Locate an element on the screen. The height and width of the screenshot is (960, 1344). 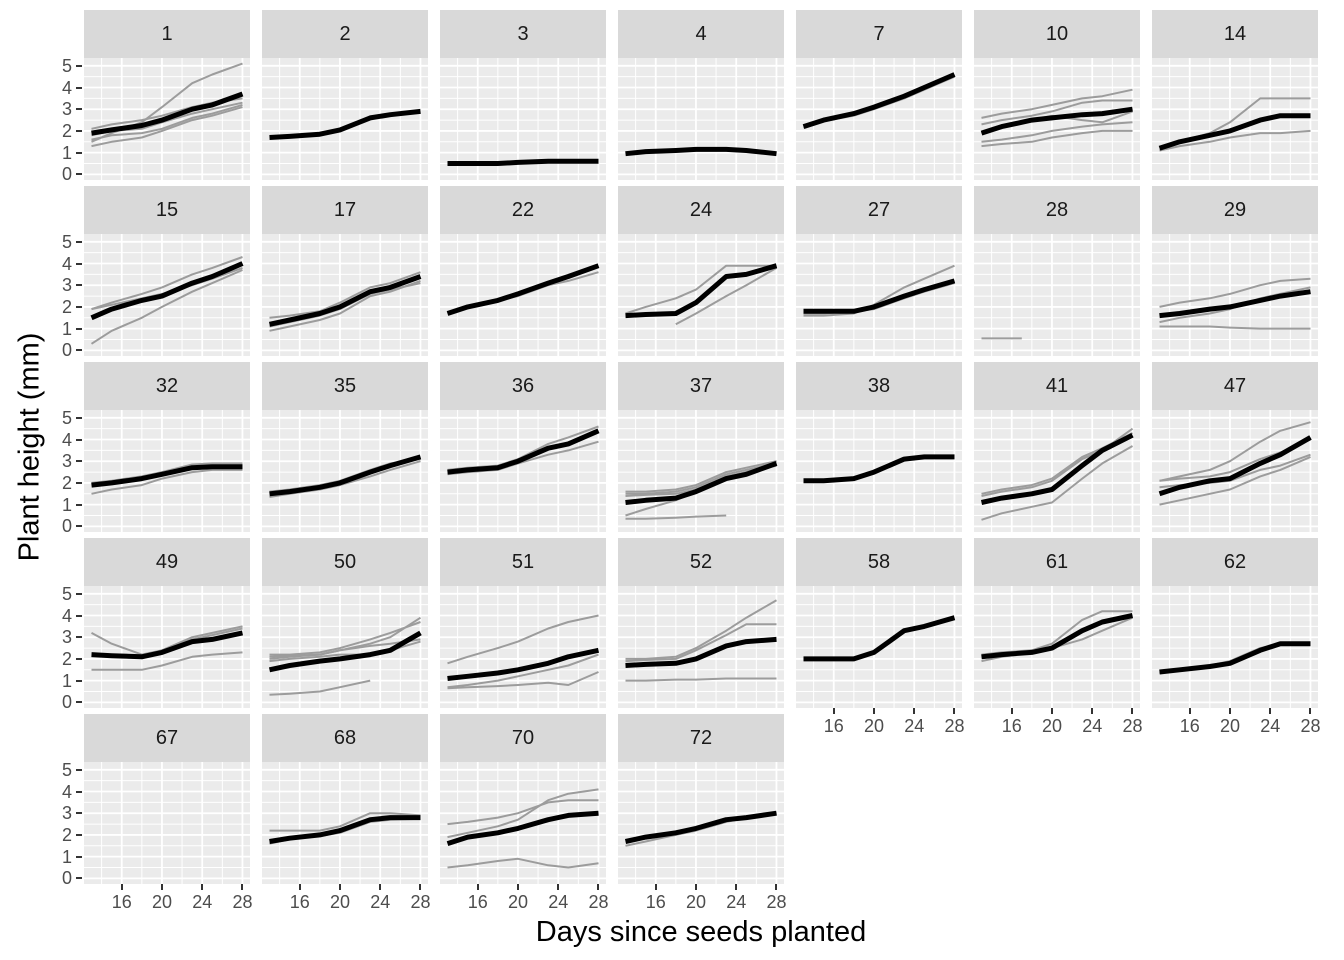
facet-panel: 47 is located at coordinates (1235, 447).